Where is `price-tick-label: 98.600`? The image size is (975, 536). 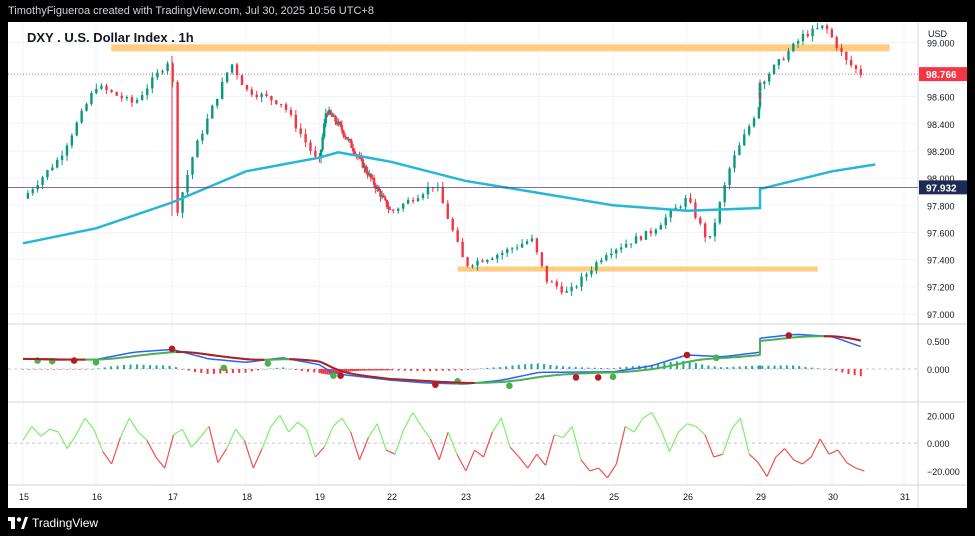 price-tick-label: 98.600 is located at coordinates (941, 98).